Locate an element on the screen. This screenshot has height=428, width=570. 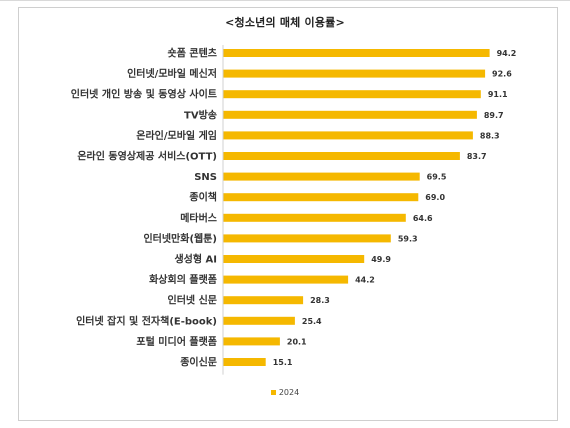
value-label: 25.4 is located at coordinates (312, 321).